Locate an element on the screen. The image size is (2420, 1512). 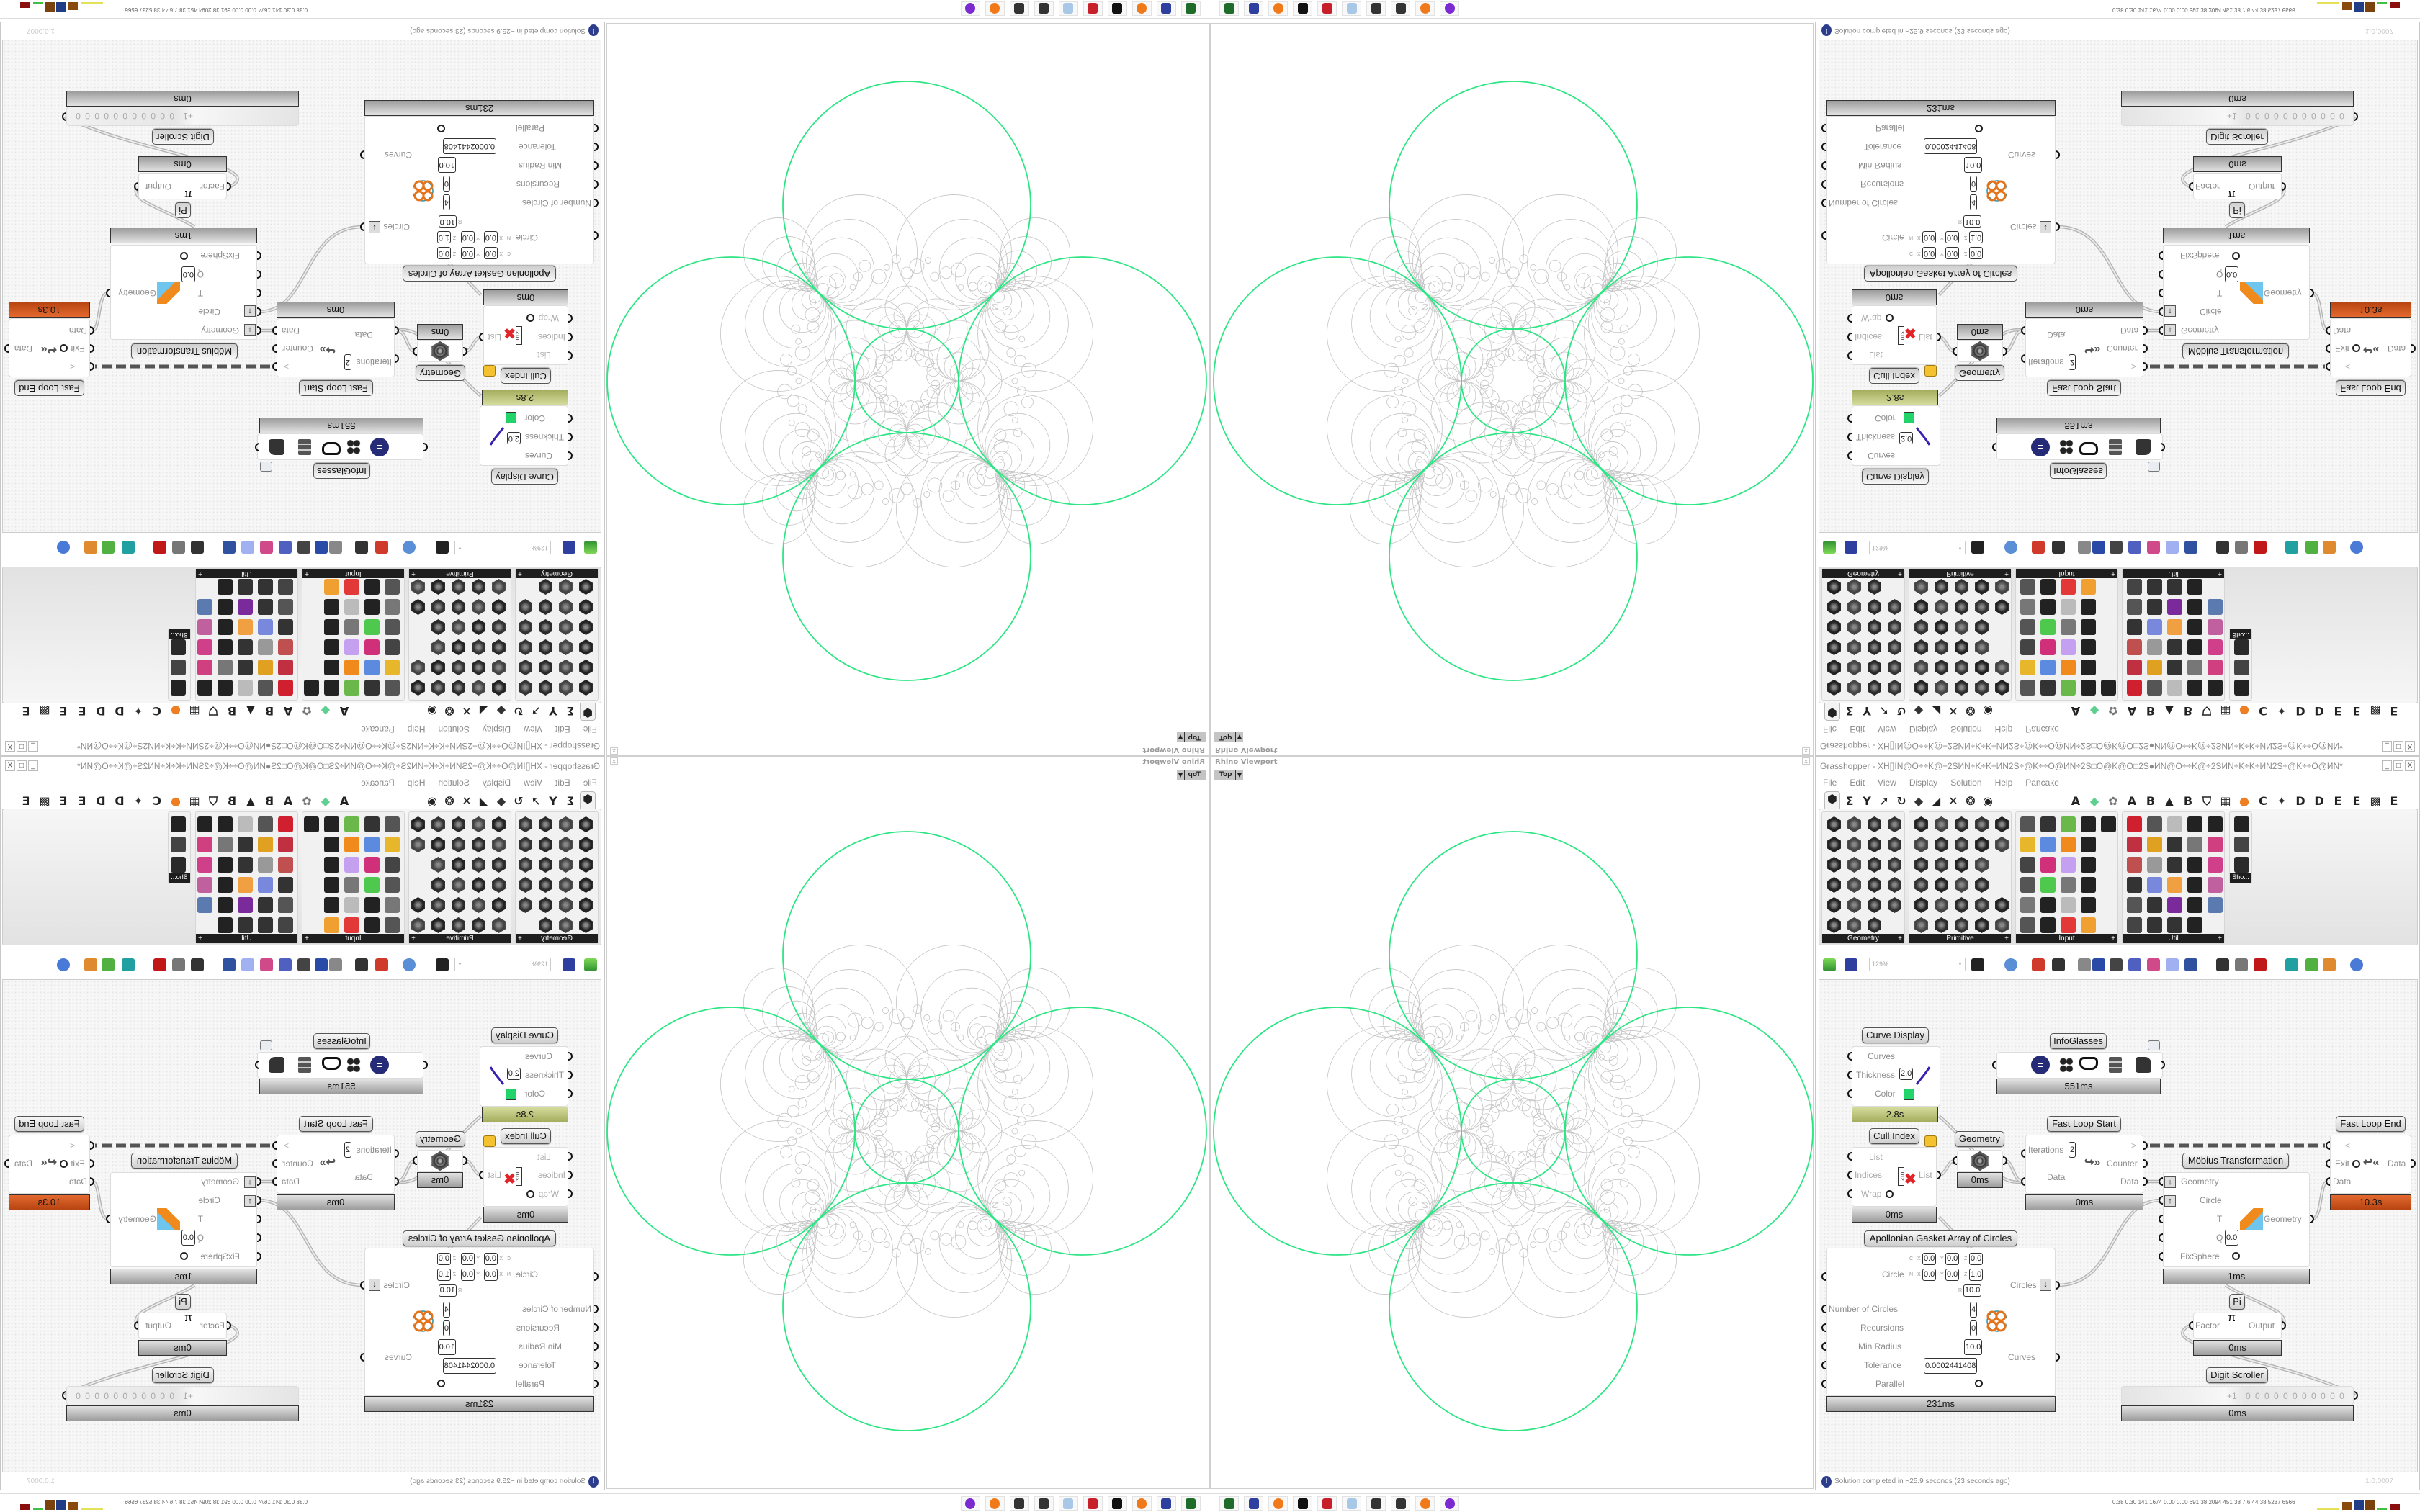
curve-display-component is located at coordinates (1896, 1076).